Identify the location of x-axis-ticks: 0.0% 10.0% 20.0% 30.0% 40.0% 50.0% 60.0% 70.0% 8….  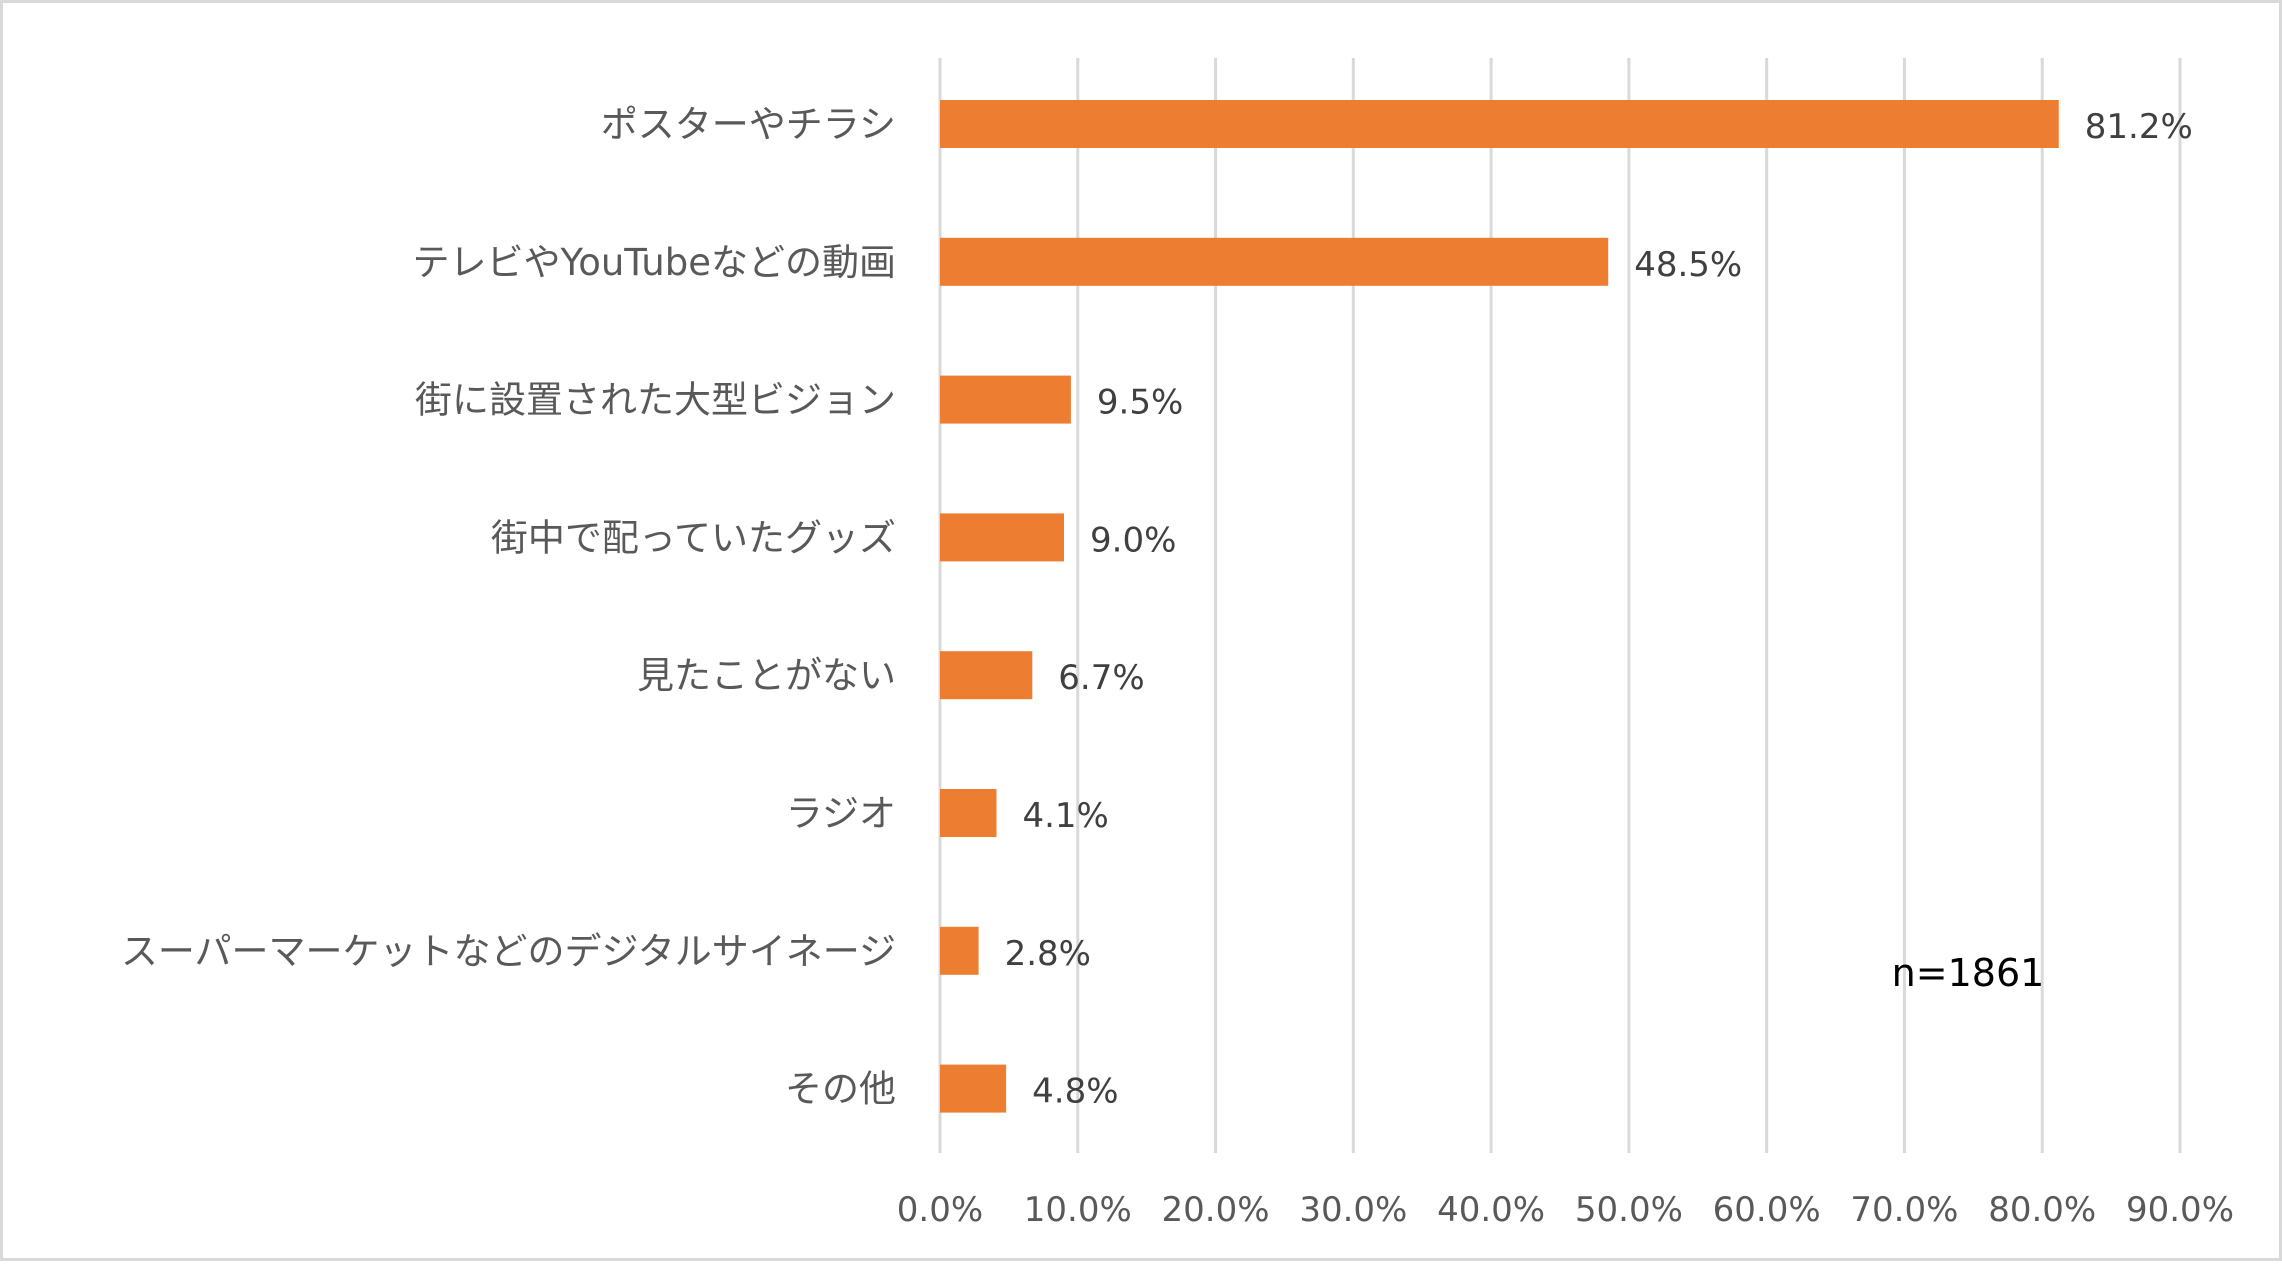
(1565, 1210).